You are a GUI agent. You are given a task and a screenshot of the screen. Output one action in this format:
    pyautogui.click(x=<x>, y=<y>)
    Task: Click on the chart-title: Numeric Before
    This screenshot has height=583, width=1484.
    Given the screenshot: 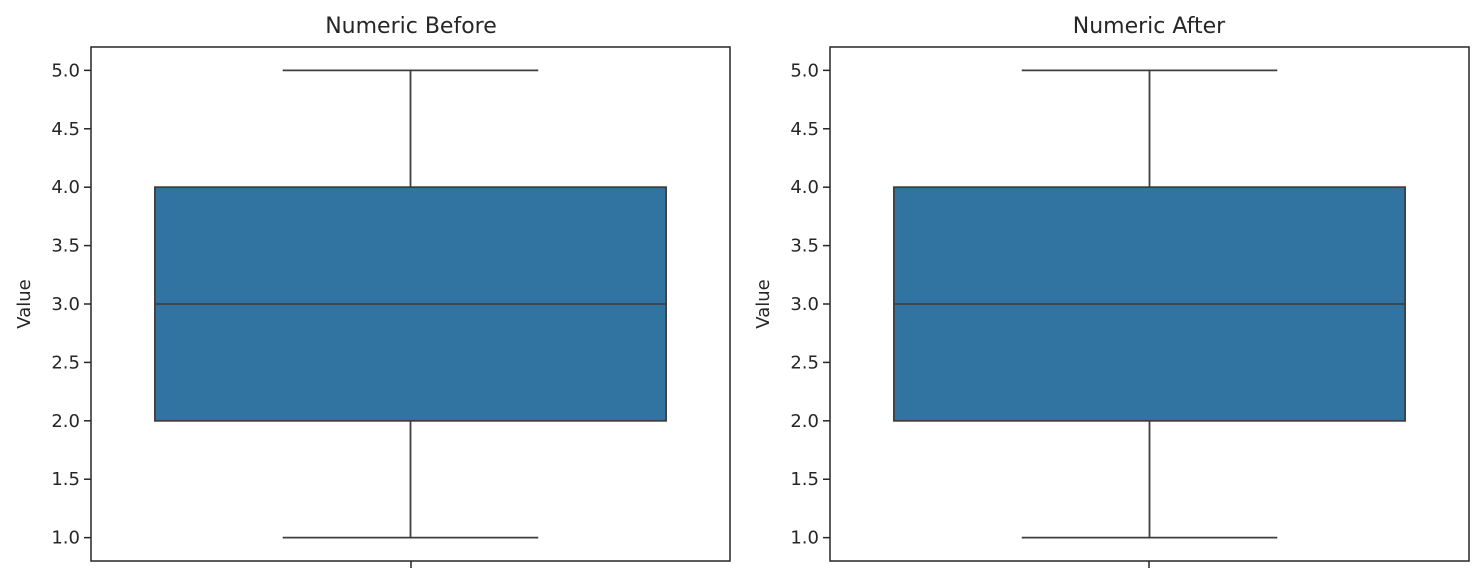 What is the action you would take?
    pyautogui.click(x=411, y=26)
    